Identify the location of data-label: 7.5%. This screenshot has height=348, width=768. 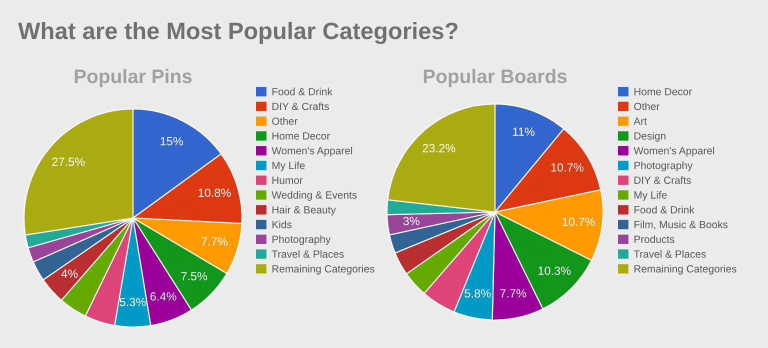
(194, 276).